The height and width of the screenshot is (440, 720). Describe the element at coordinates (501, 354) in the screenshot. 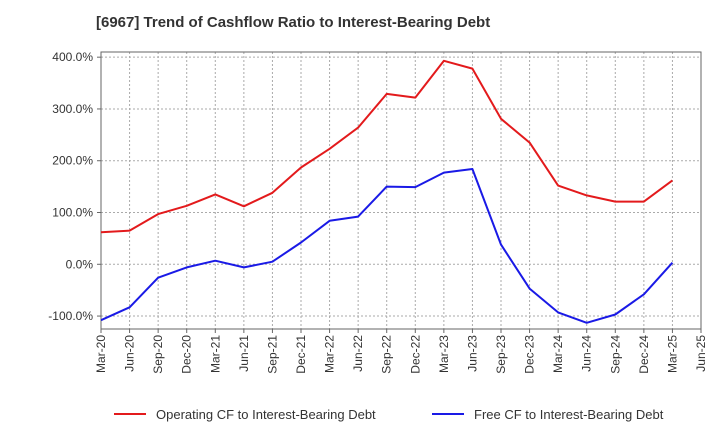

I see `x-tick-label: Sep-23` at that location.